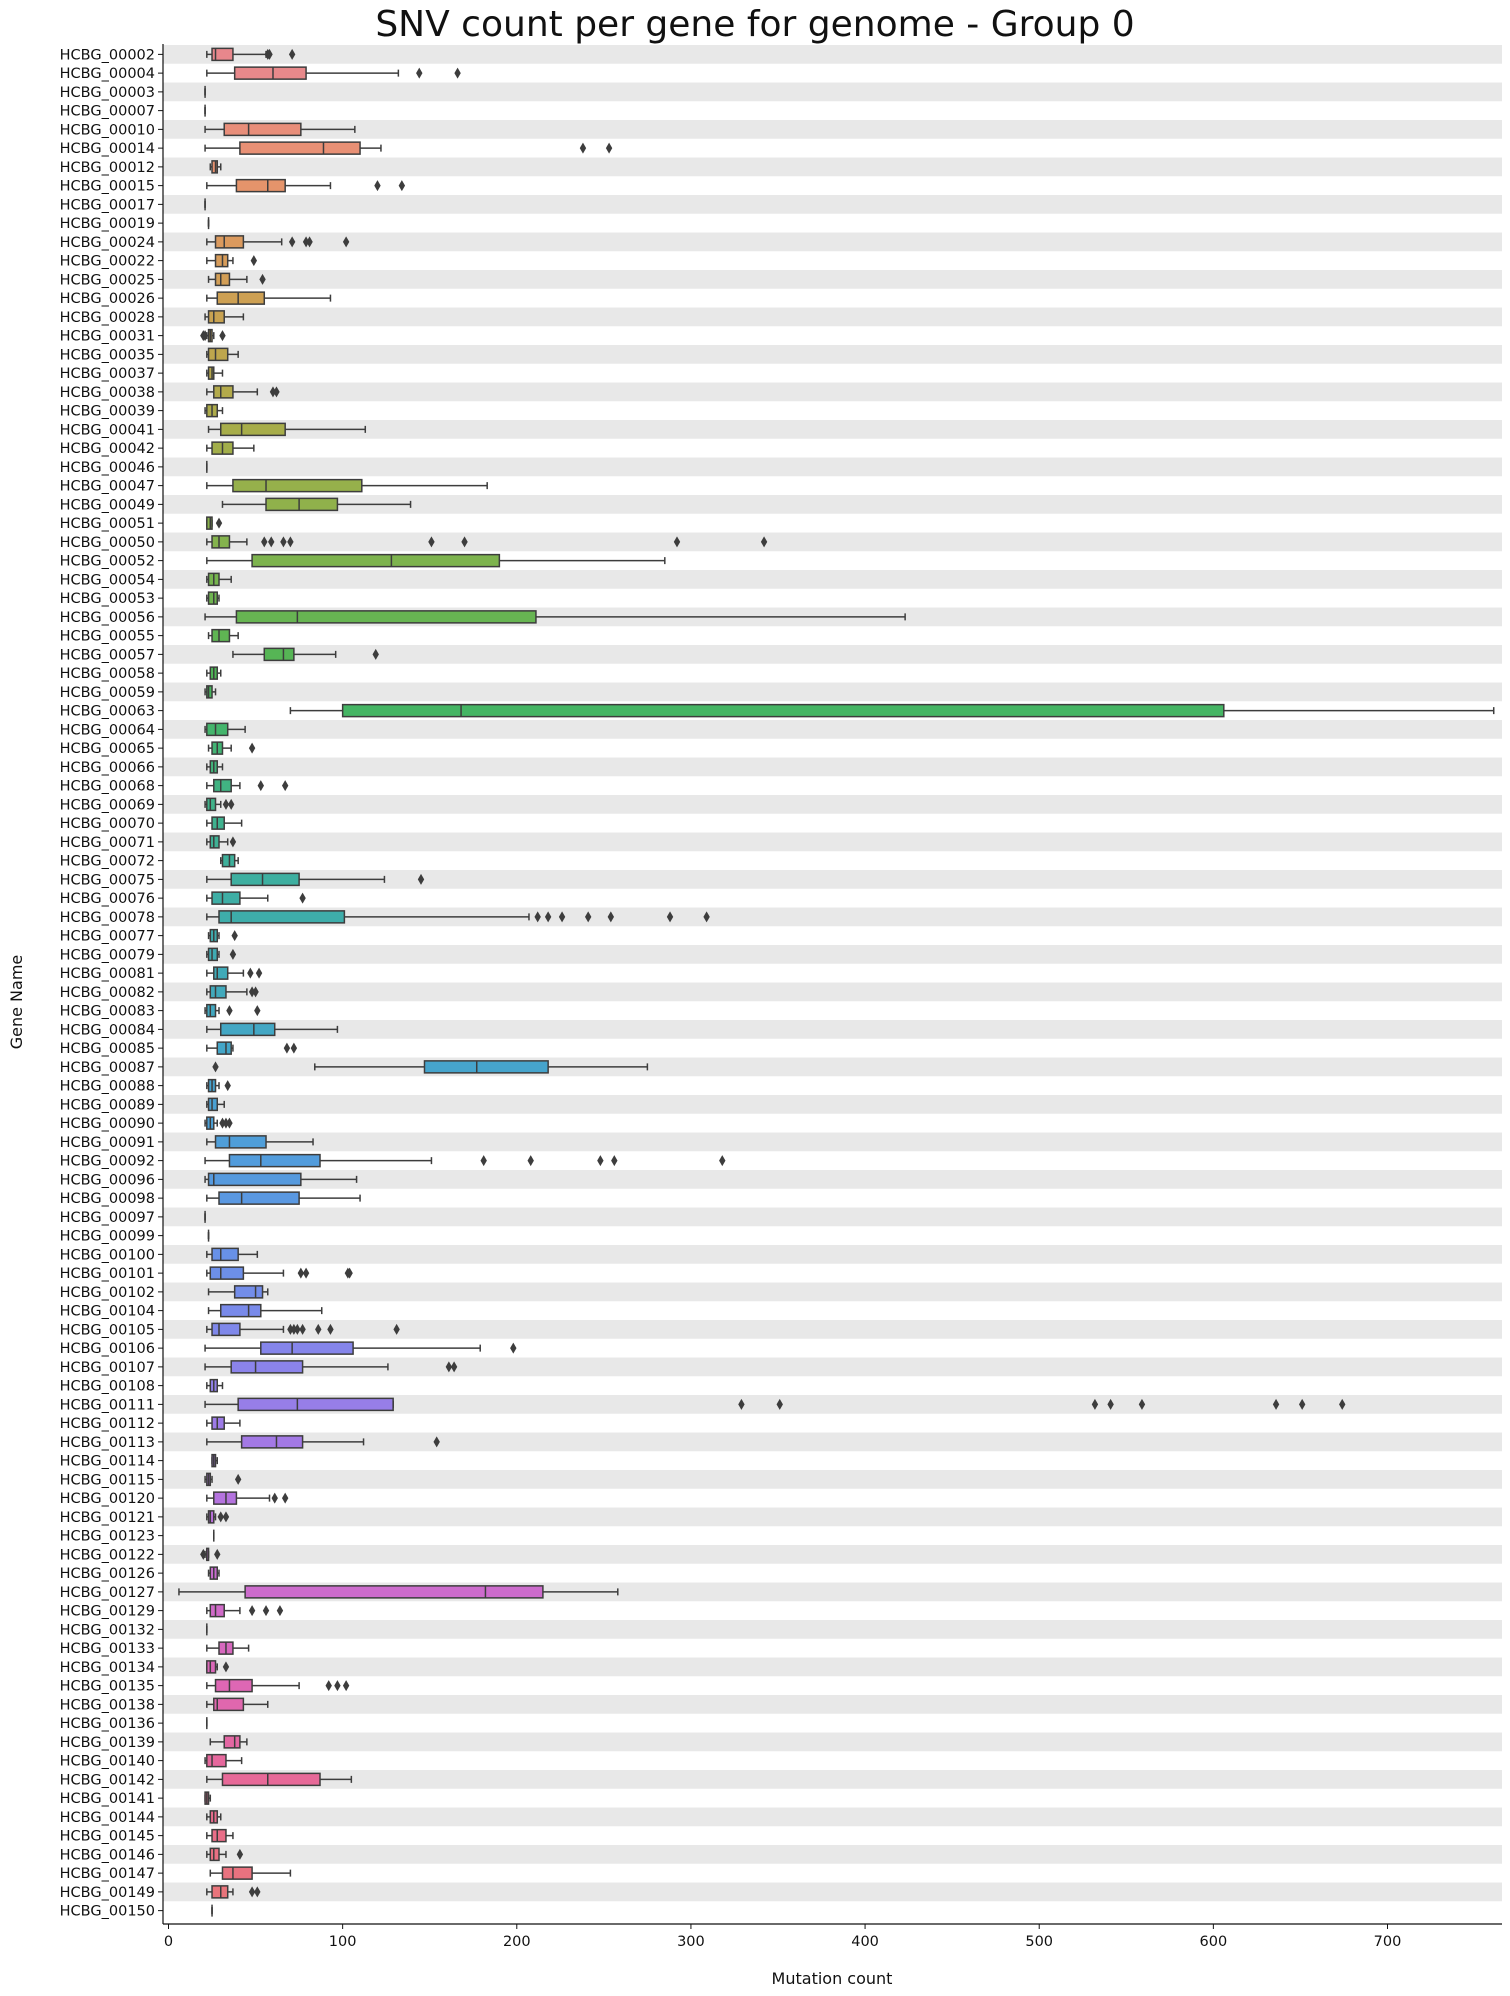 The height and width of the screenshot is (1996, 1510). Describe the element at coordinates (107, 1818) in the screenshot. I see `y-tick-label: HCBG_00144` at that location.